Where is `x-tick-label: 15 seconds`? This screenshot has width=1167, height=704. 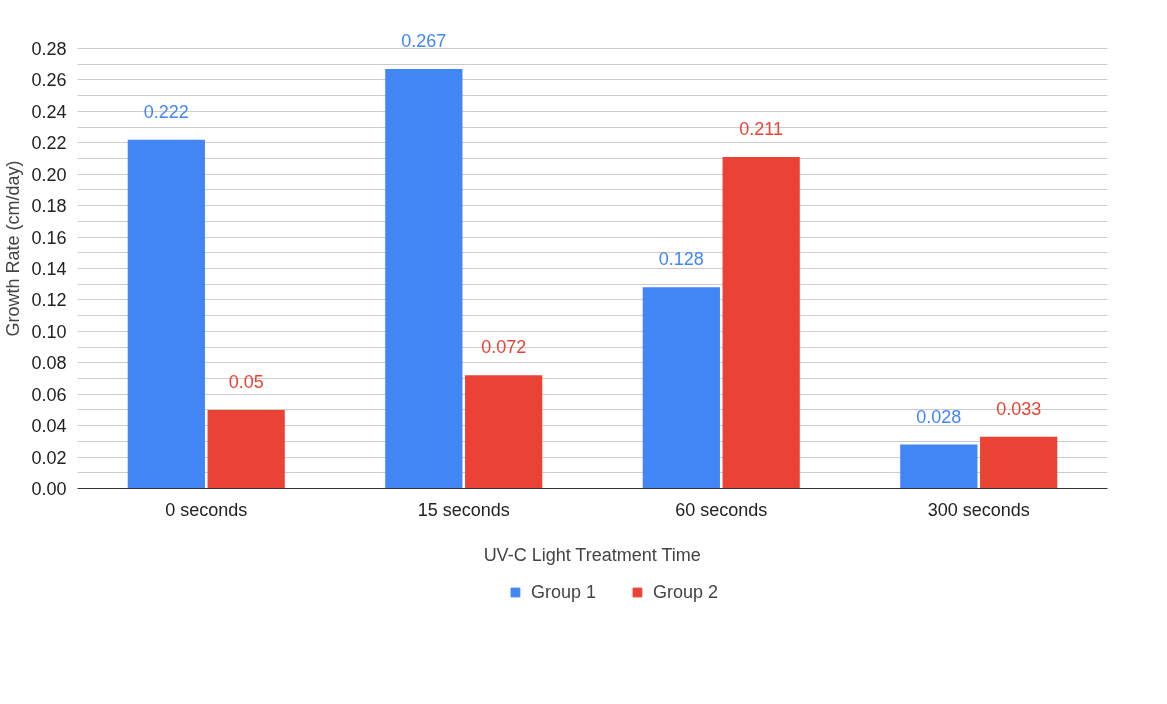
x-tick-label: 15 seconds is located at coordinates (463, 509).